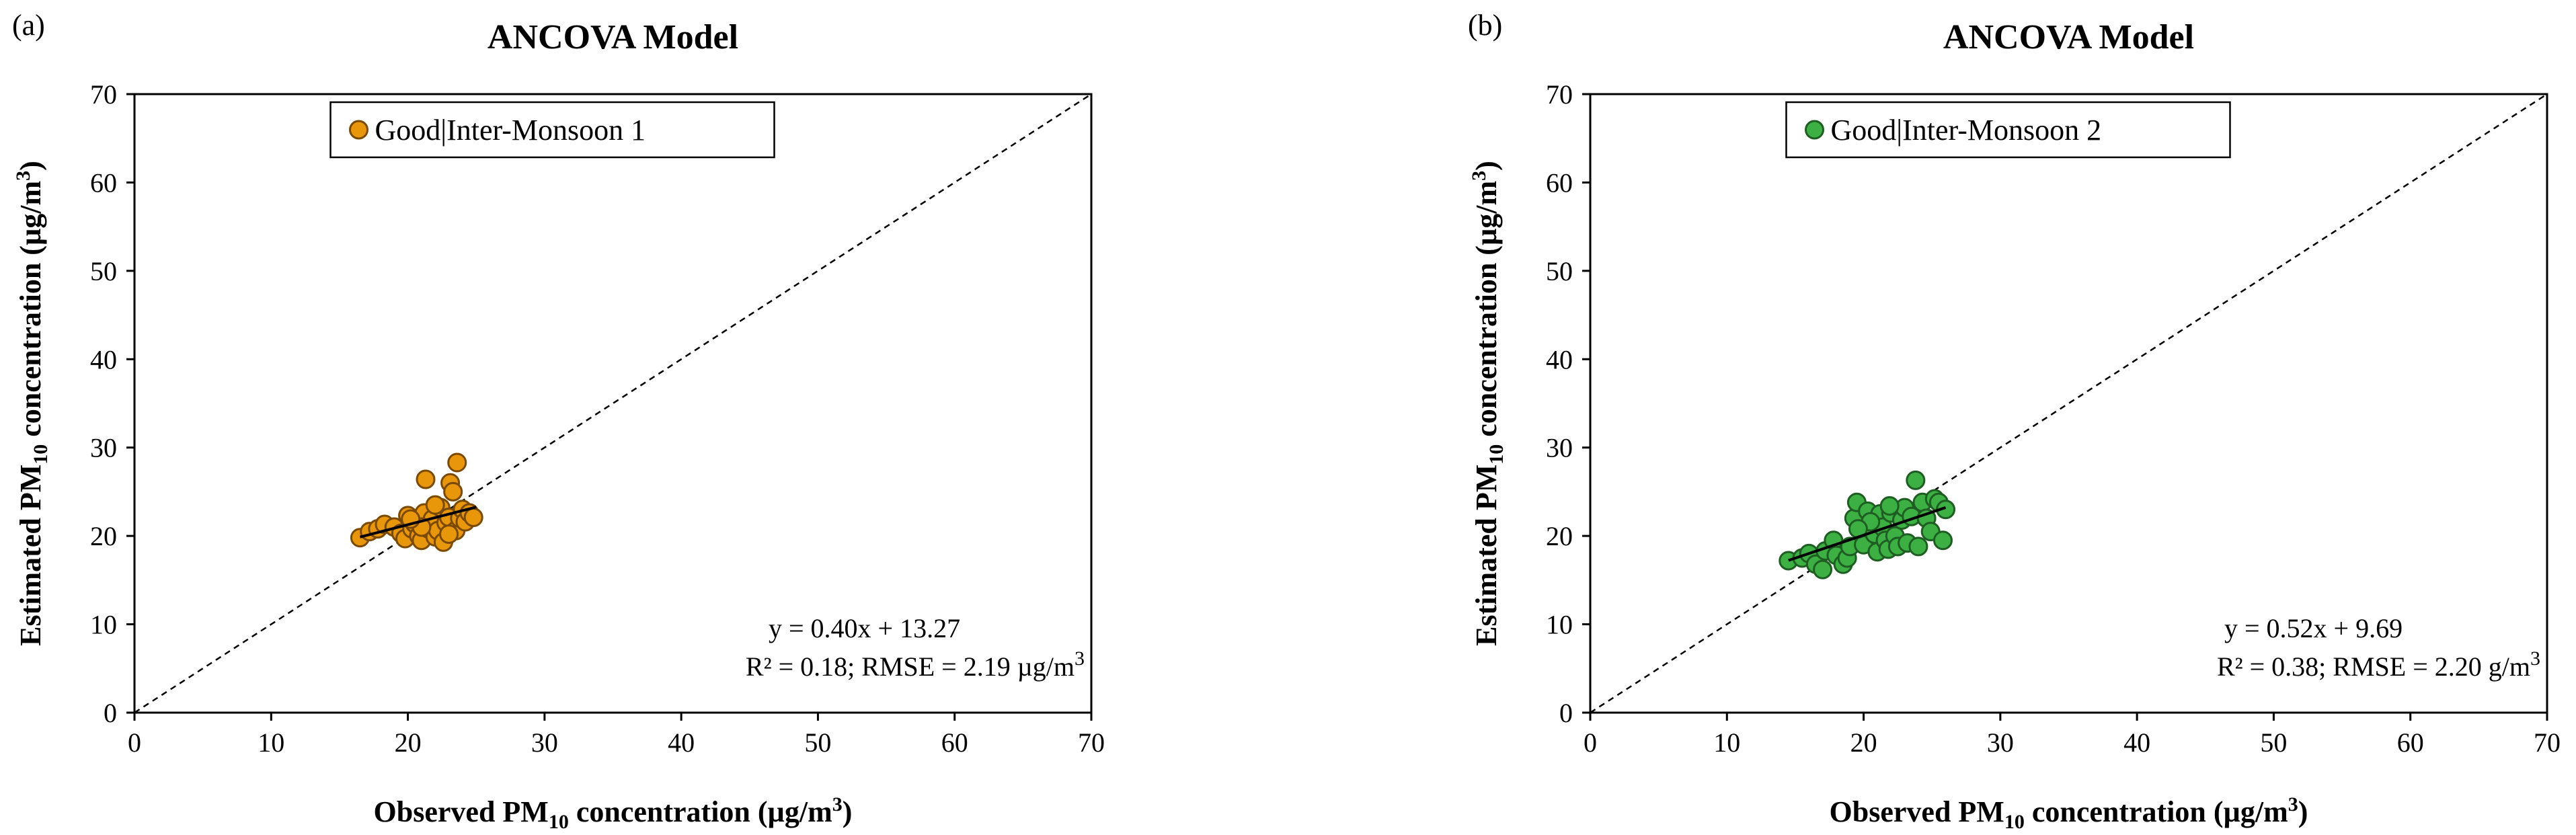  What do you see at coordinates (29, 25) in the screenshot?
I see `panel-label: (a)` at bounding box center [29, 25].